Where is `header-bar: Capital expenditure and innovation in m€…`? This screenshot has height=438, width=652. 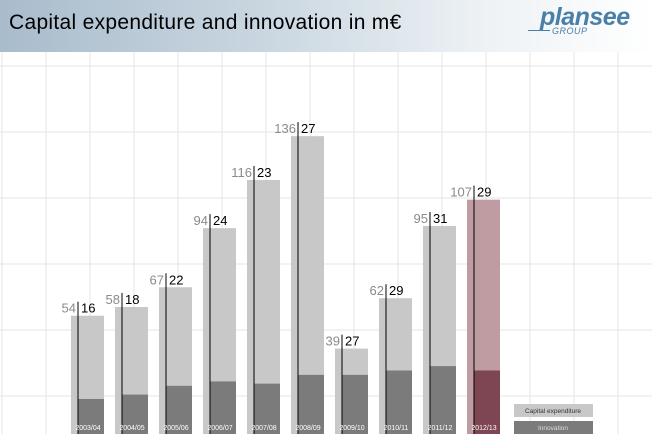 header-bar: Capital expenditure and innovation in m€… is located at coordinates (326, 26).